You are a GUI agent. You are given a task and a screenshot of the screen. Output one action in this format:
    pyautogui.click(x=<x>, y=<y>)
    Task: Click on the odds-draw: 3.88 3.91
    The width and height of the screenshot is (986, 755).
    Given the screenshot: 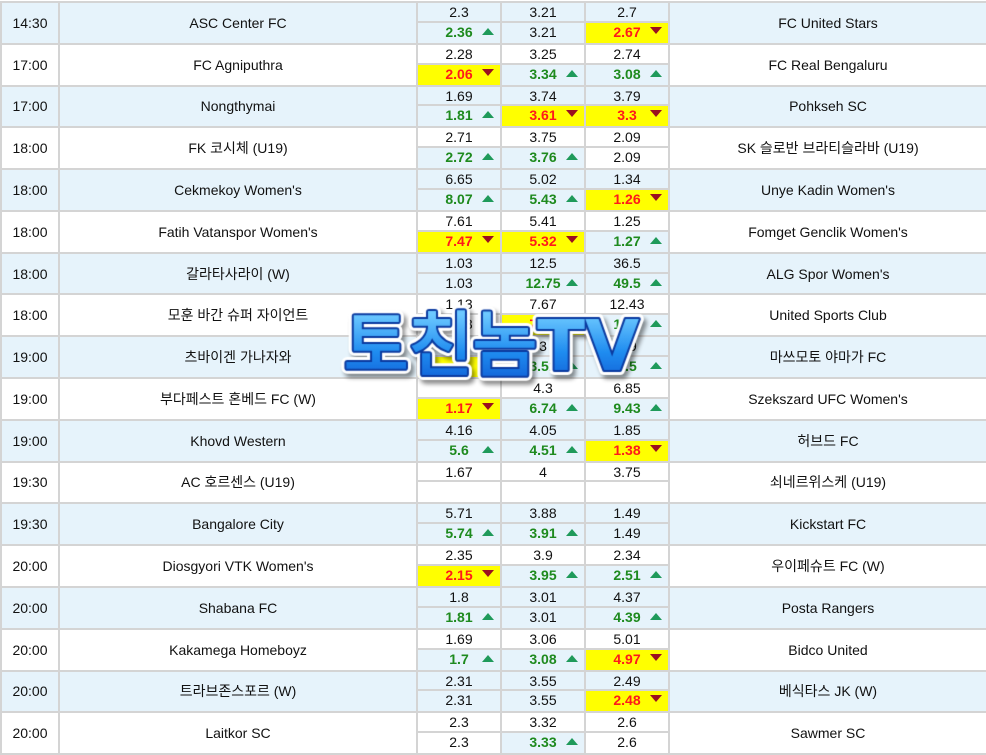 What is the action you would take?
    pyautogui.click(x=543, y=524)
    